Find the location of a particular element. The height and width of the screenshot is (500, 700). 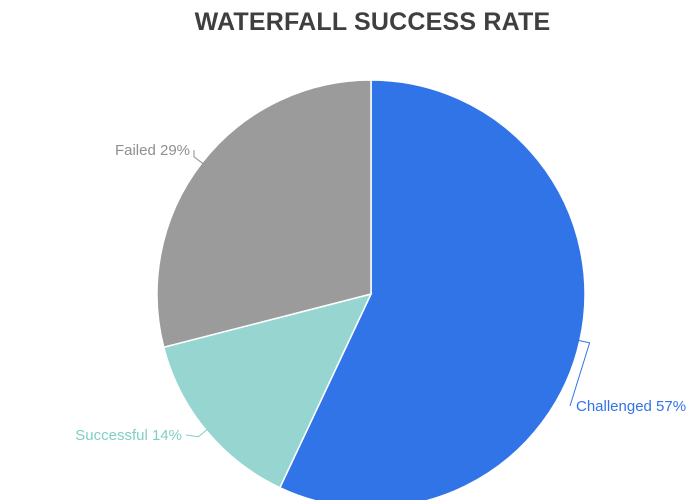

leader-line-successful is located at coordinates (196, 433).